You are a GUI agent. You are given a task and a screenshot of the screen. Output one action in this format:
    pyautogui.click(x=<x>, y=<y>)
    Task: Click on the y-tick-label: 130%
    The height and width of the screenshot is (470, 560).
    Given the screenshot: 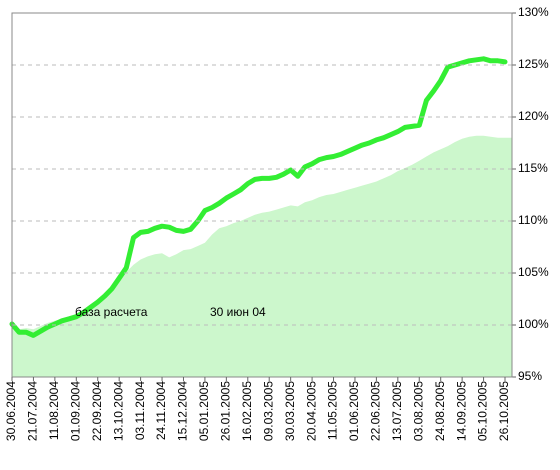 What is the action you would take?
    pyautogui.click(x=533, y=12)
    